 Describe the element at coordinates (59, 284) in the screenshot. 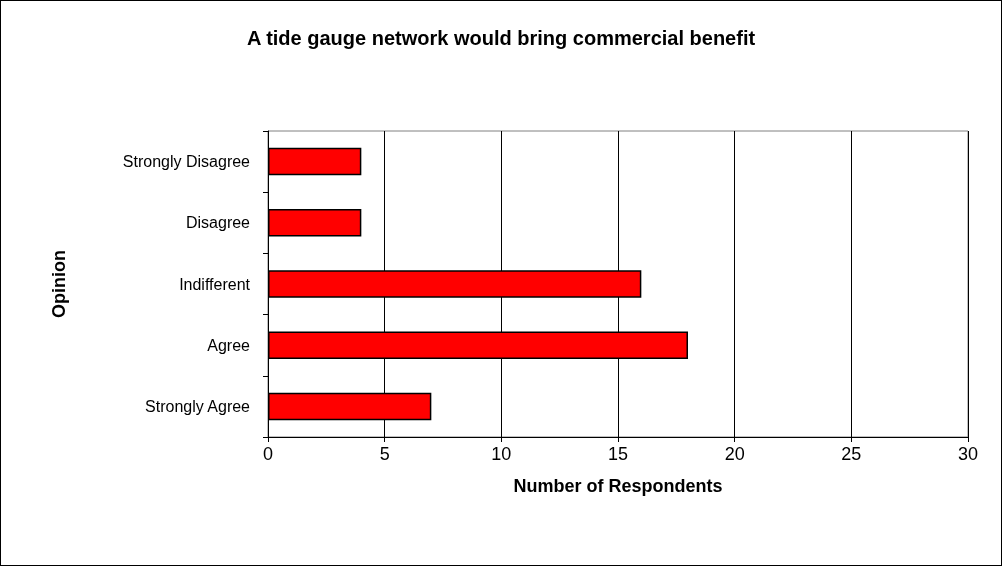

I see `y-axis-title: Opinion` at that location.